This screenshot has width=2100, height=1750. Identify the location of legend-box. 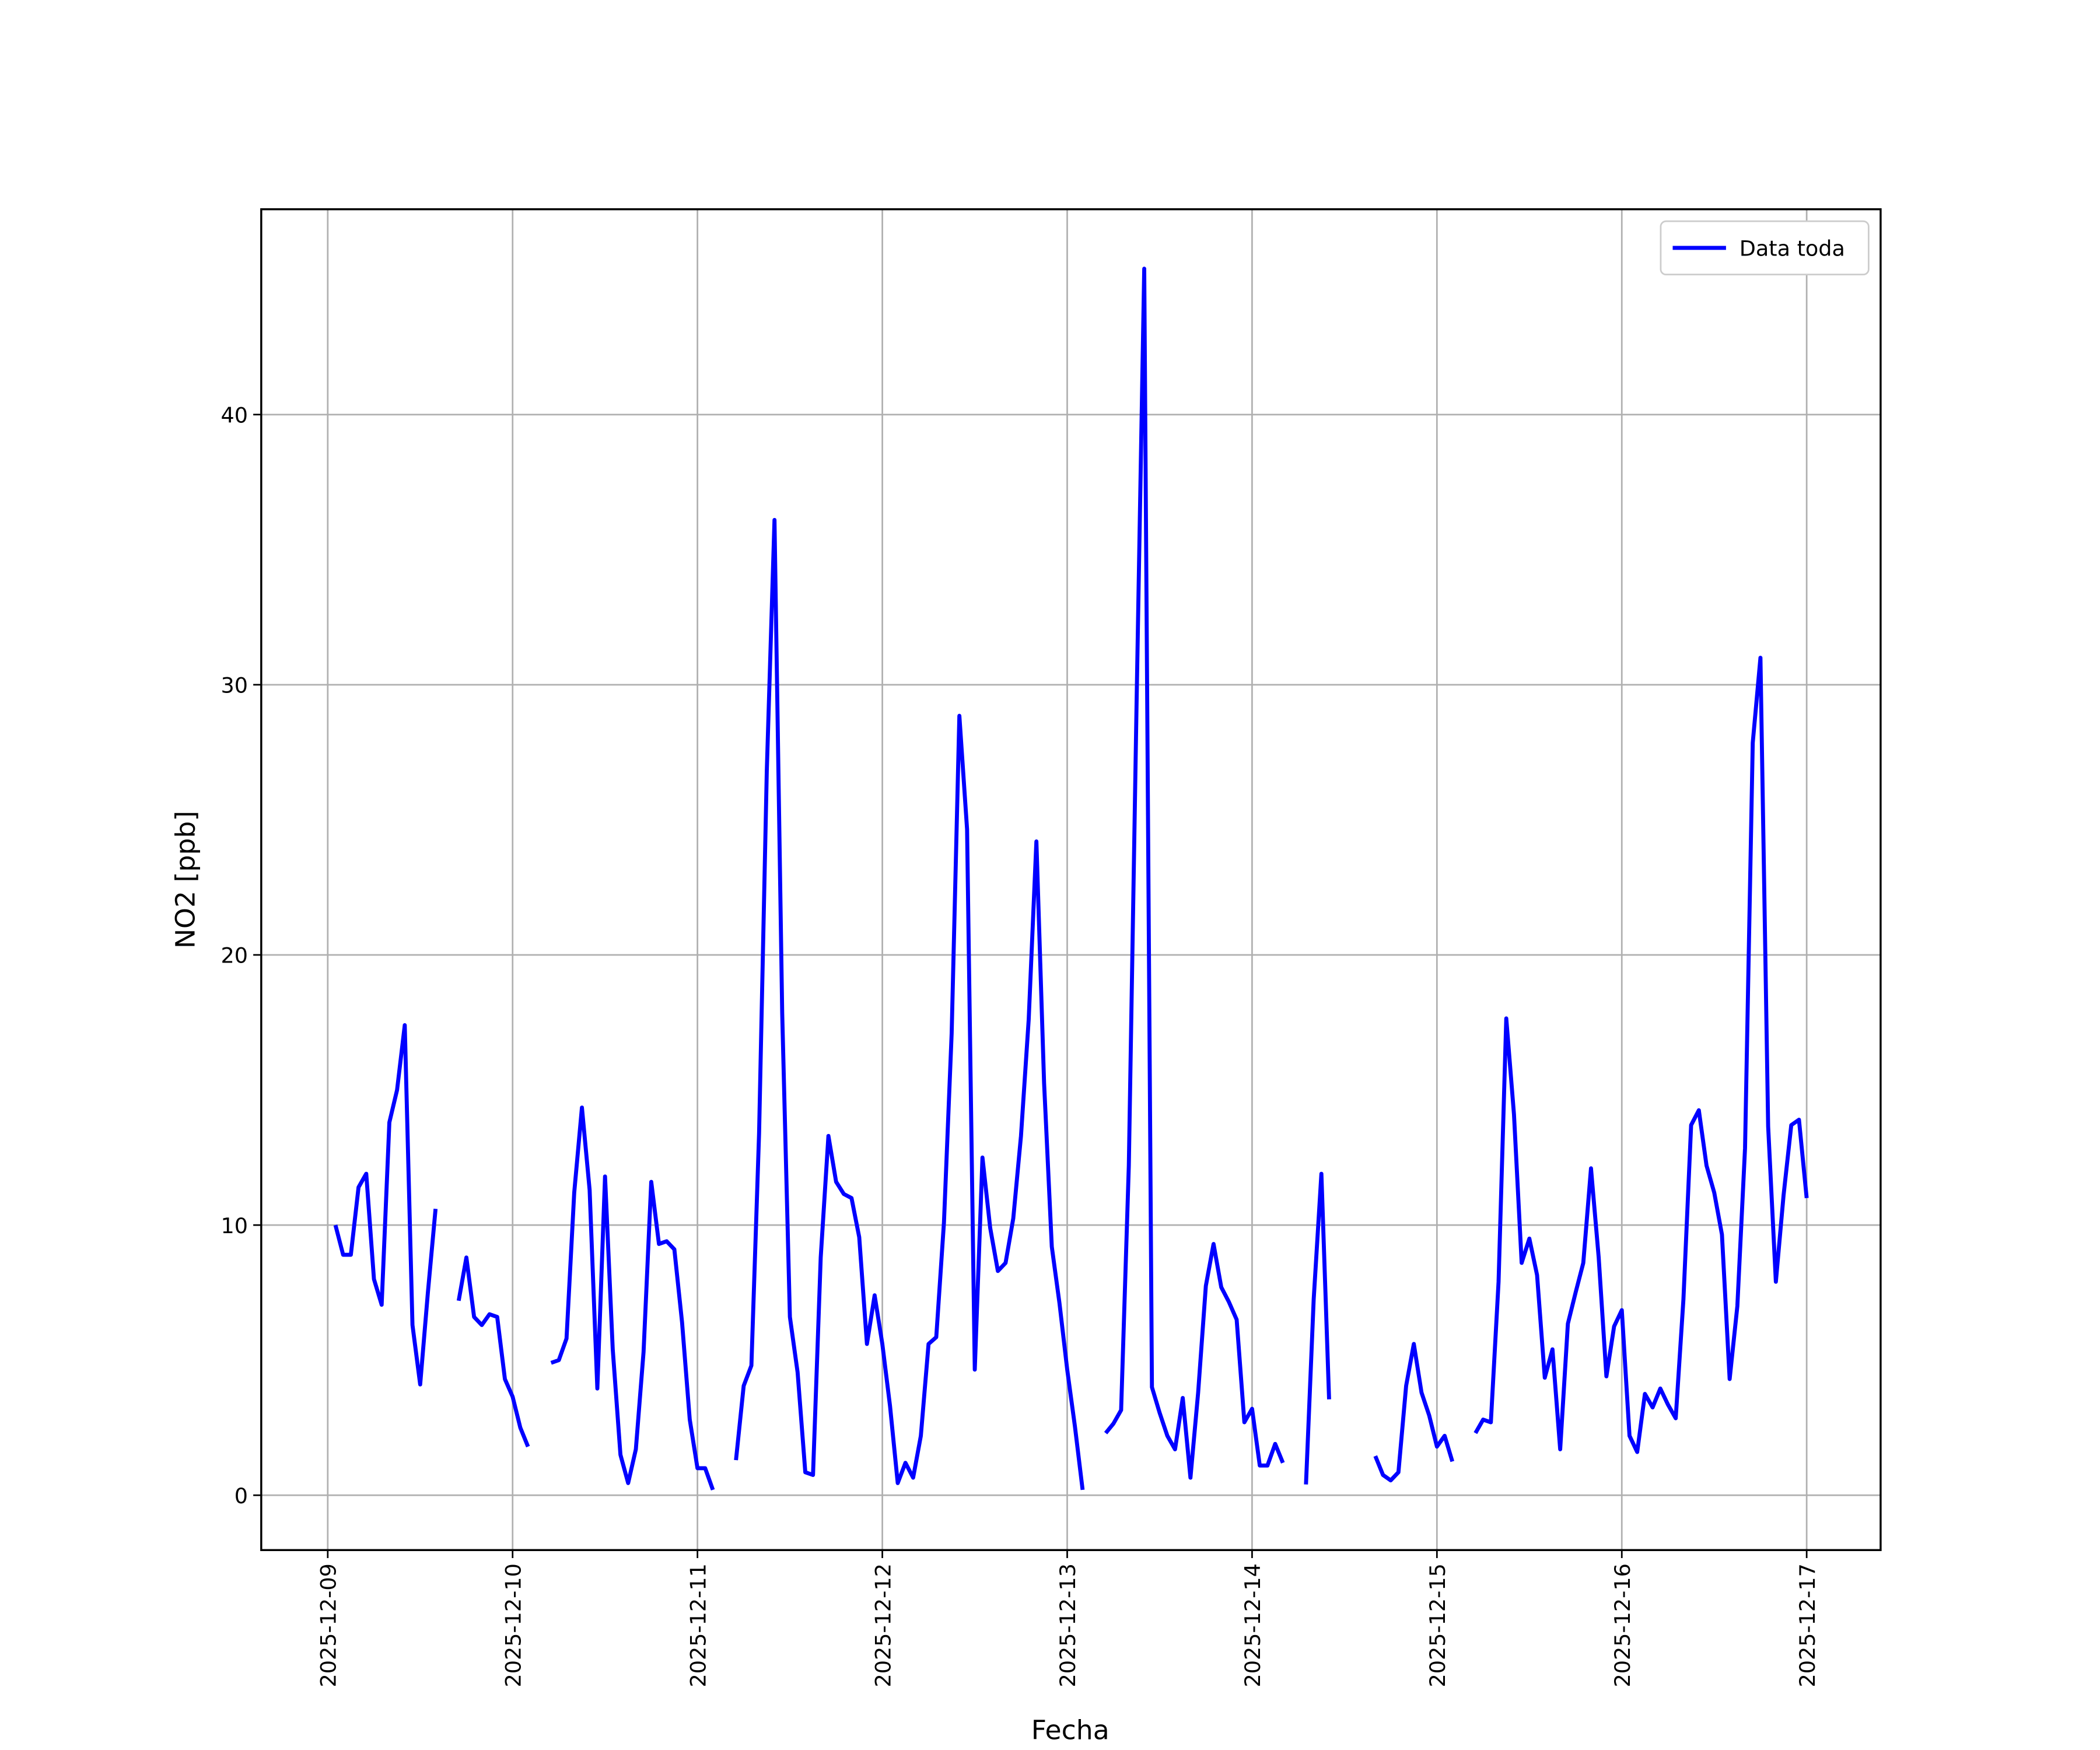
(1765, 248).